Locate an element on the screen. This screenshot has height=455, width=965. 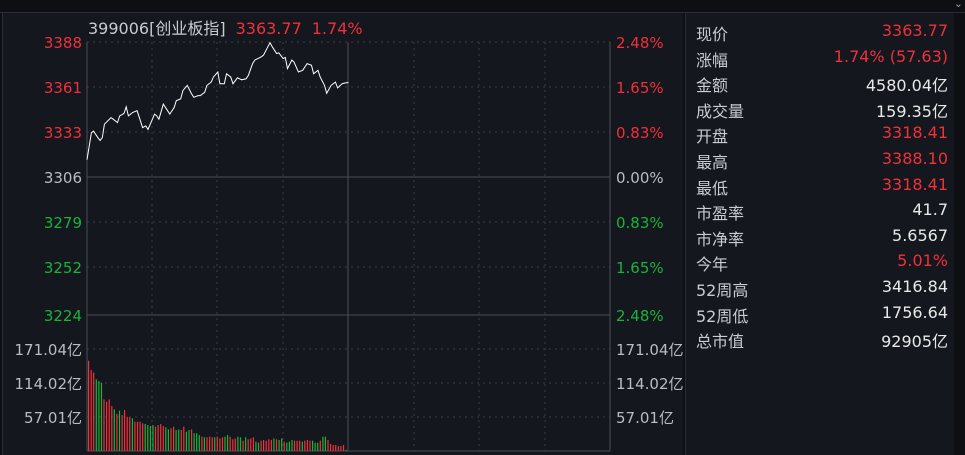
info-label: 最高 is located at coordinates (712, 162).